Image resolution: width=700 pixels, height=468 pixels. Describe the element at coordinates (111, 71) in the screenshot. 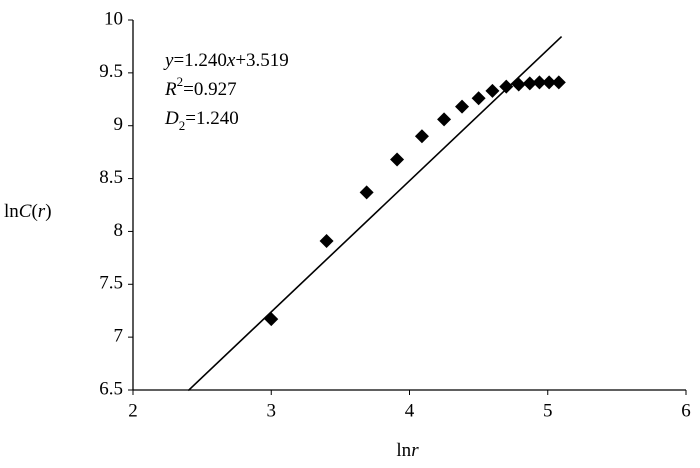

I see `y-tick-label: 9.5` at that location.